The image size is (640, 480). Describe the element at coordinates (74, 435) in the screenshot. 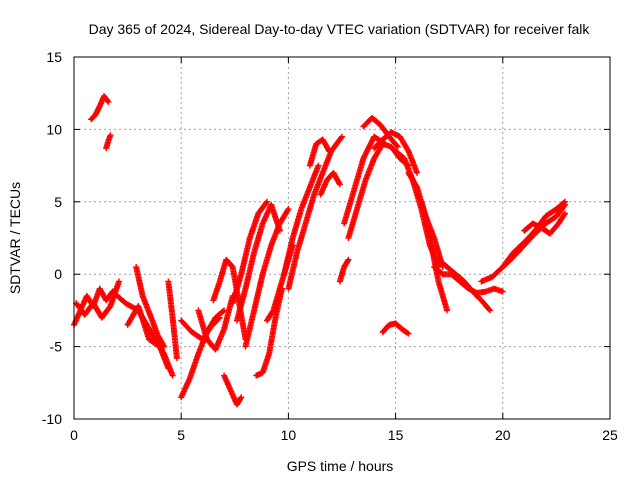

I see `x-tick-label: 0` at that location.